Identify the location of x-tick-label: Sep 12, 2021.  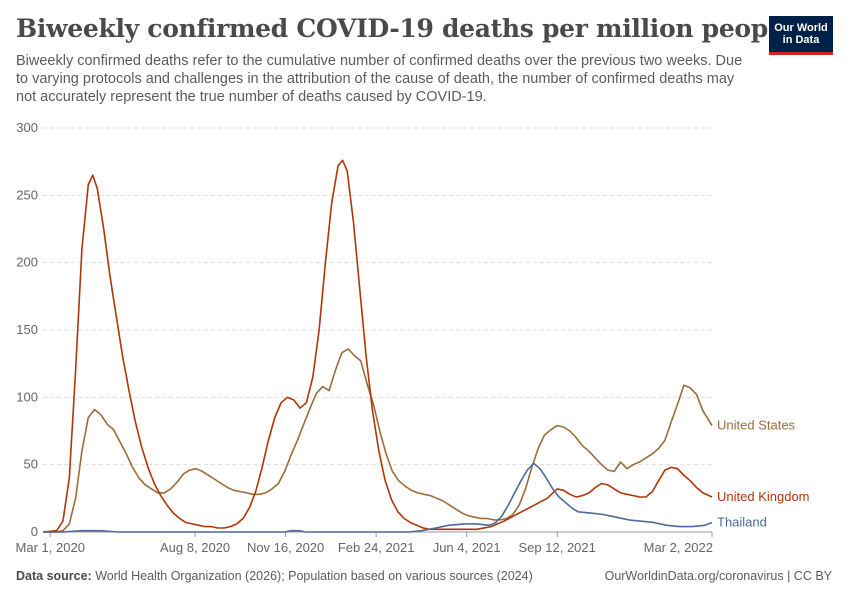
(557, 547).